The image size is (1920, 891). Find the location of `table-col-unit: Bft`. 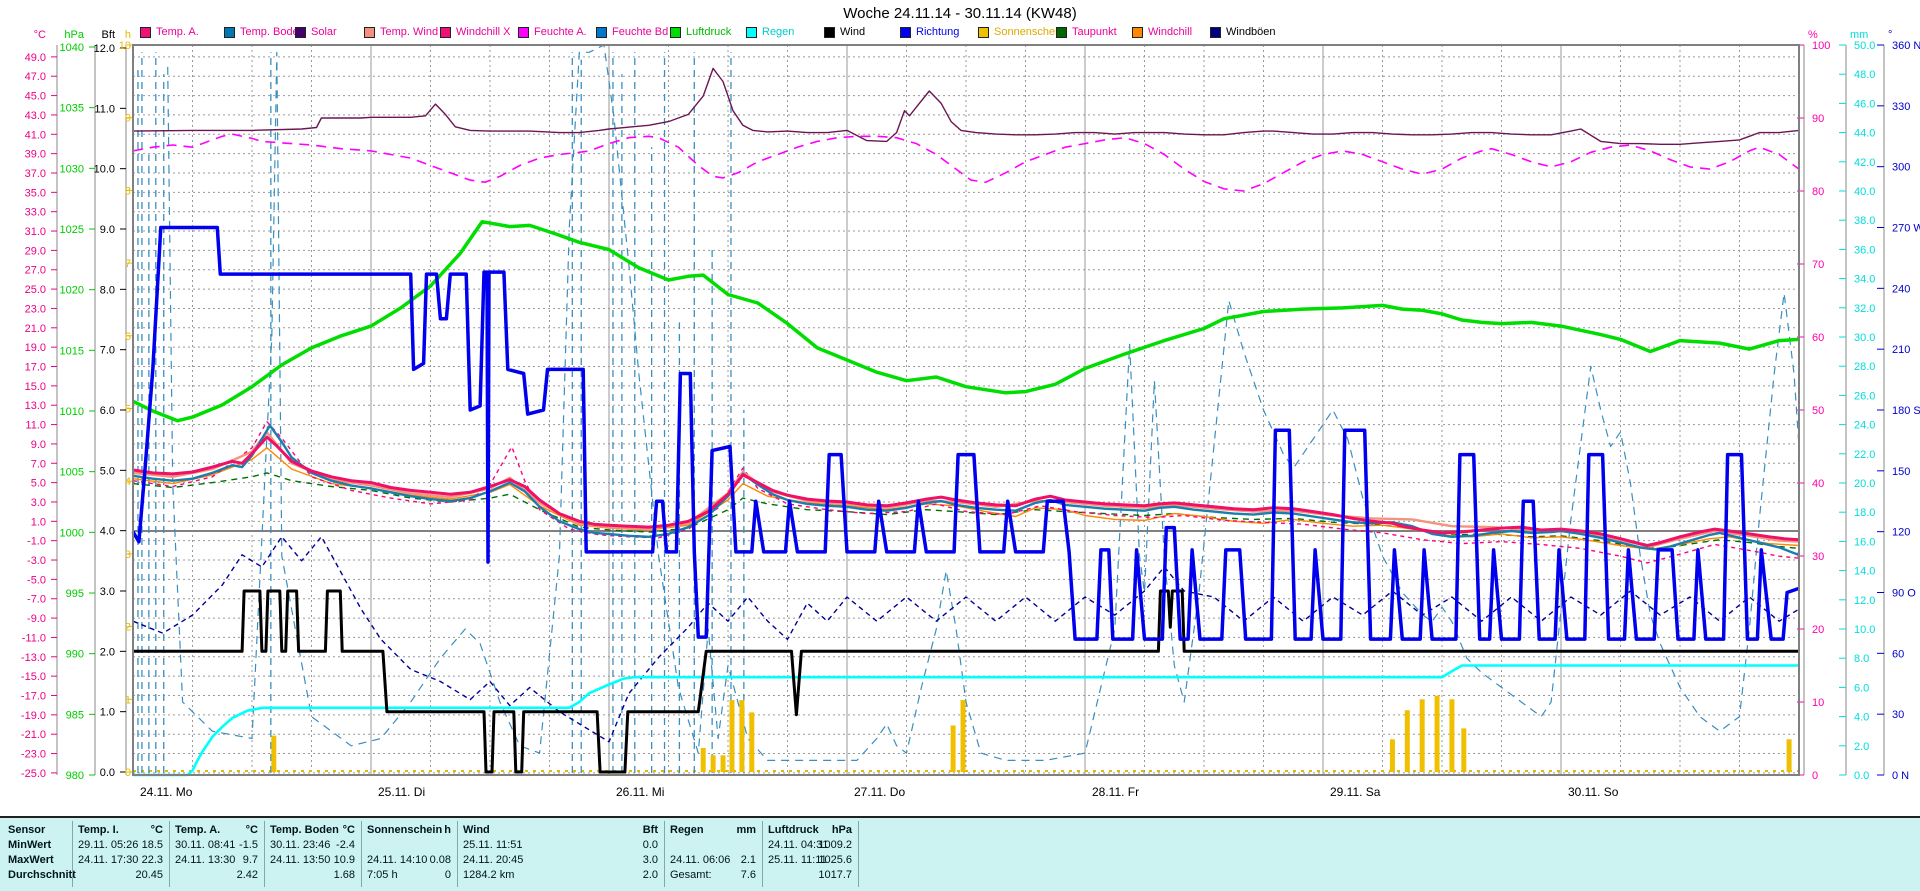

table-col-unit: Bft is located at coordinates (650, 830).